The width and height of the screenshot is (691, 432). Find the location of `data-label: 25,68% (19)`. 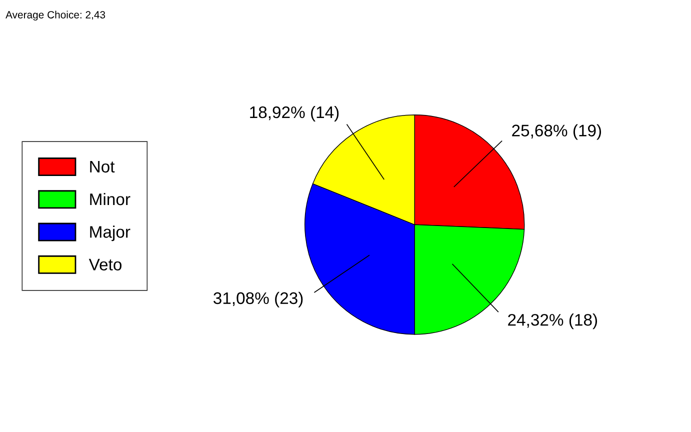

data-label: 25,68% (19) is located at coordinates (557, 132).